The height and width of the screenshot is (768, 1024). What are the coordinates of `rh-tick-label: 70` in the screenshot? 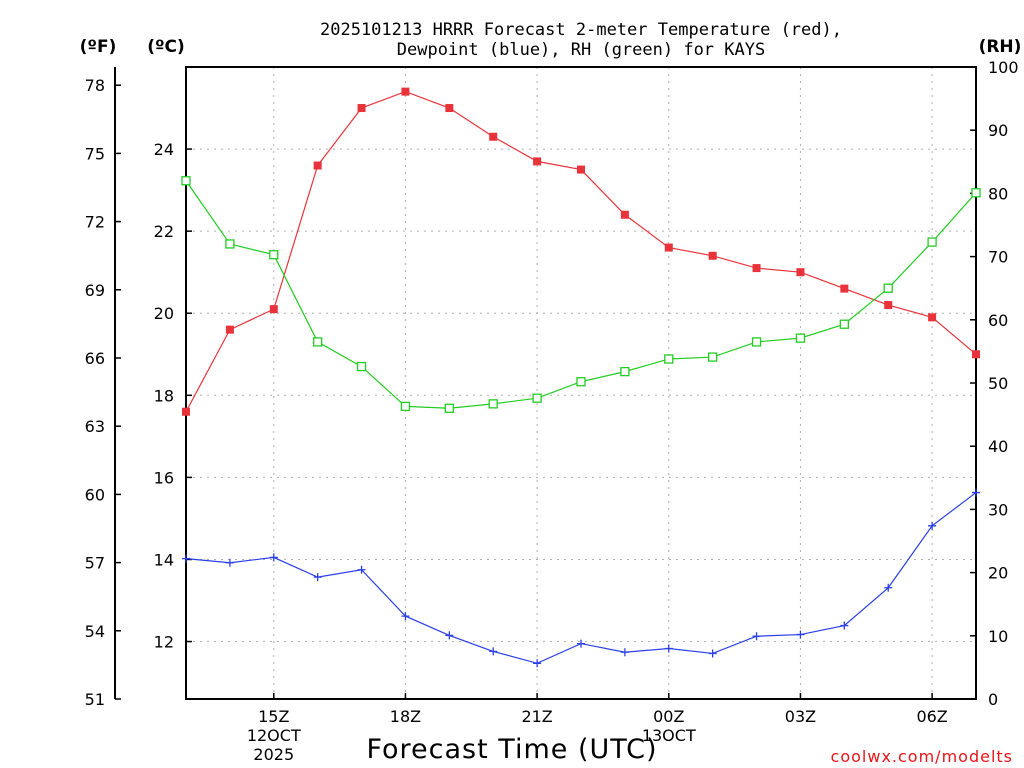 It's located at (998, 257).